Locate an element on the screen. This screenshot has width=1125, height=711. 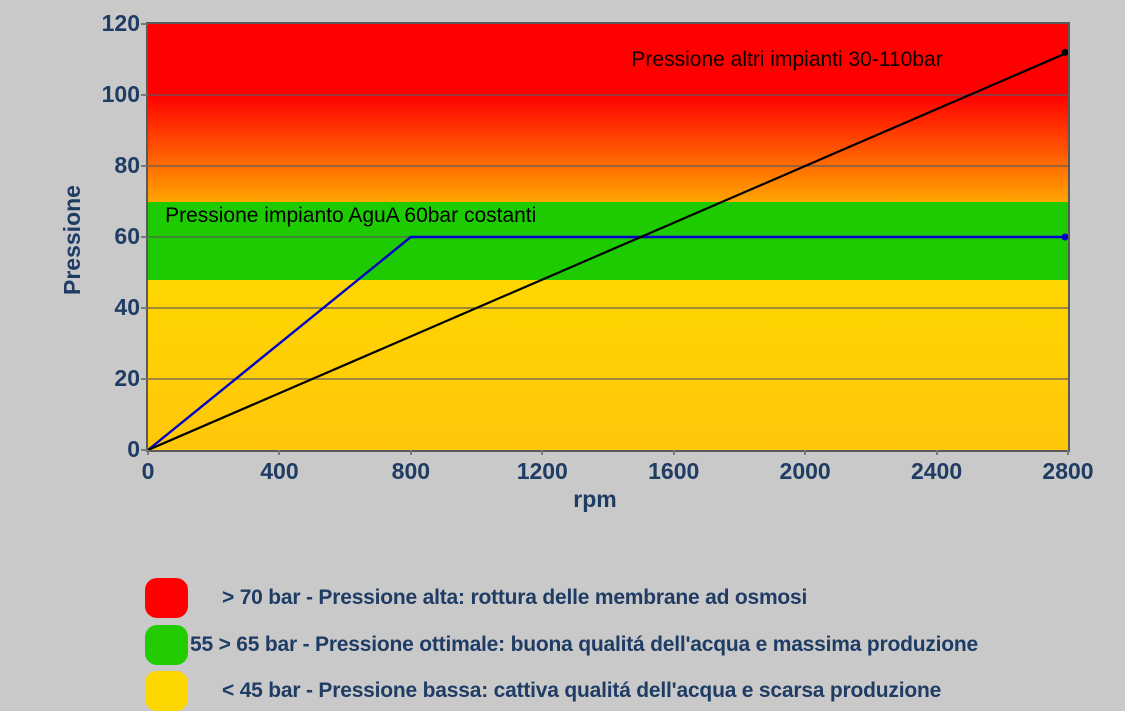
x-axis-title: rpm is located at coordinates (595, 499).